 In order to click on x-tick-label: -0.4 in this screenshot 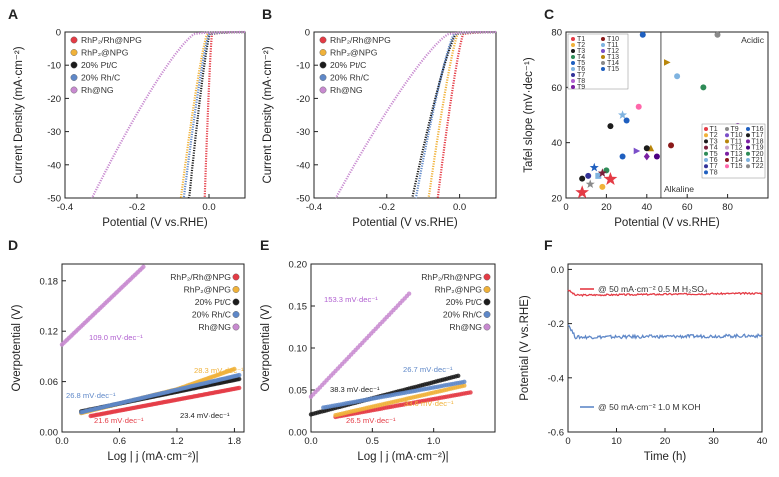, I will do `click(65, 207)`.